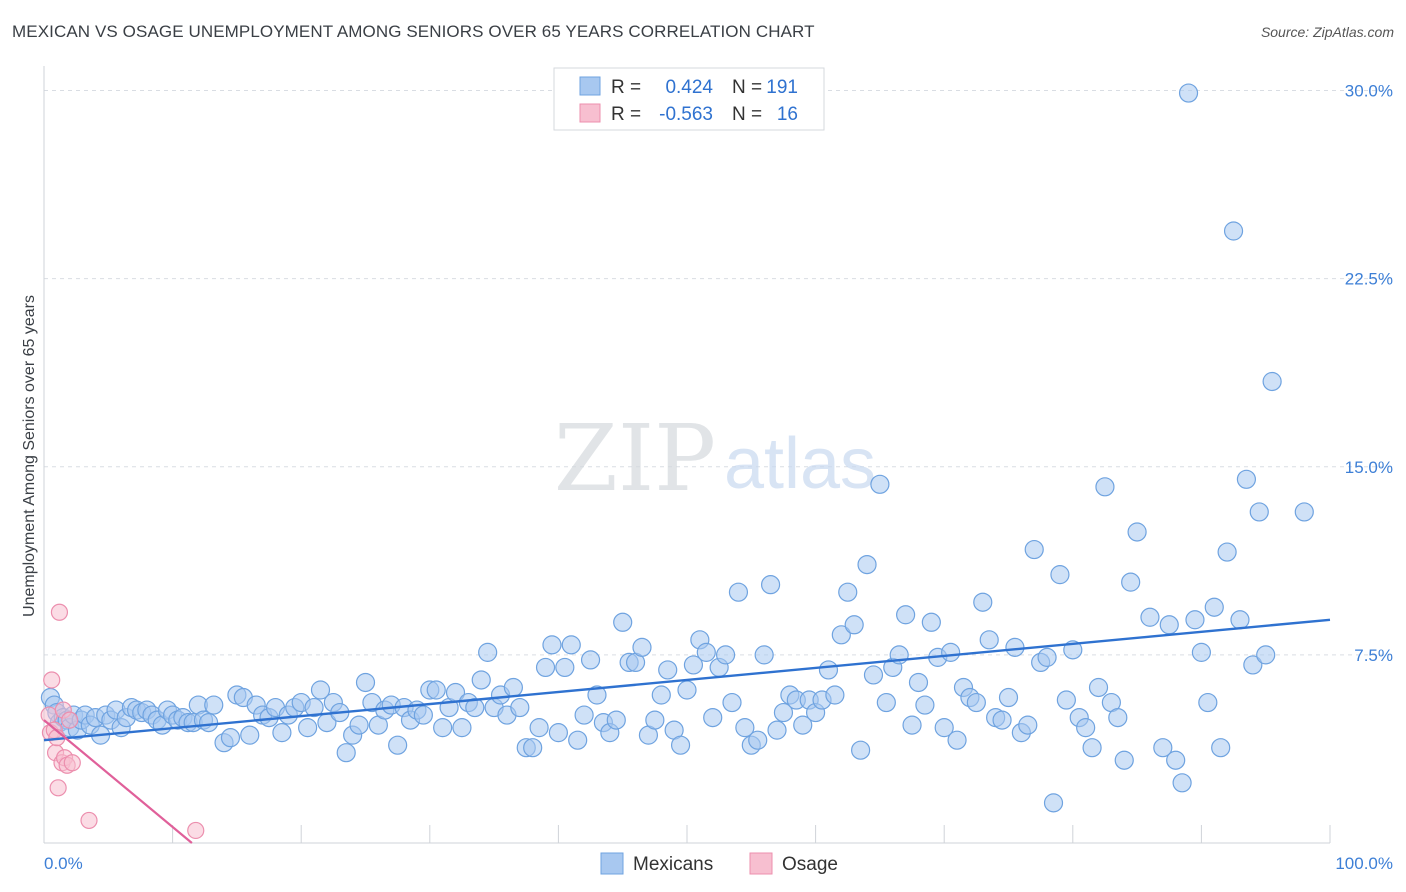 This screenshot has width=1406, height=892. Describe the element at coordinates (1373, 655) in the screenshot. I see `y-tick-label: 7.5%` at that location.